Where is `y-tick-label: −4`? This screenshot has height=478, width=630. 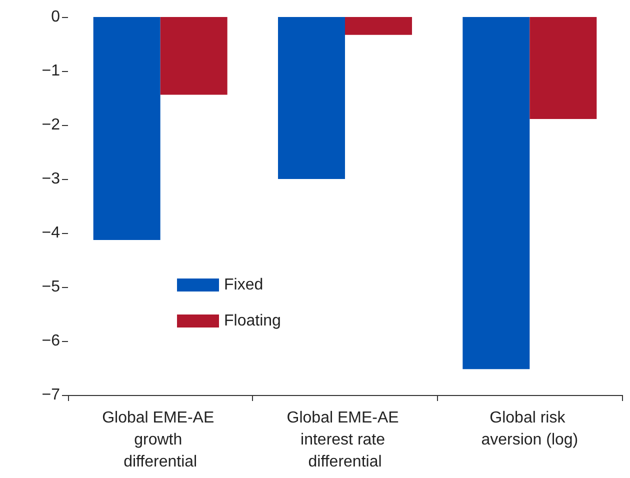
y-tick-label: −4 is located at coordinates (51, 233).